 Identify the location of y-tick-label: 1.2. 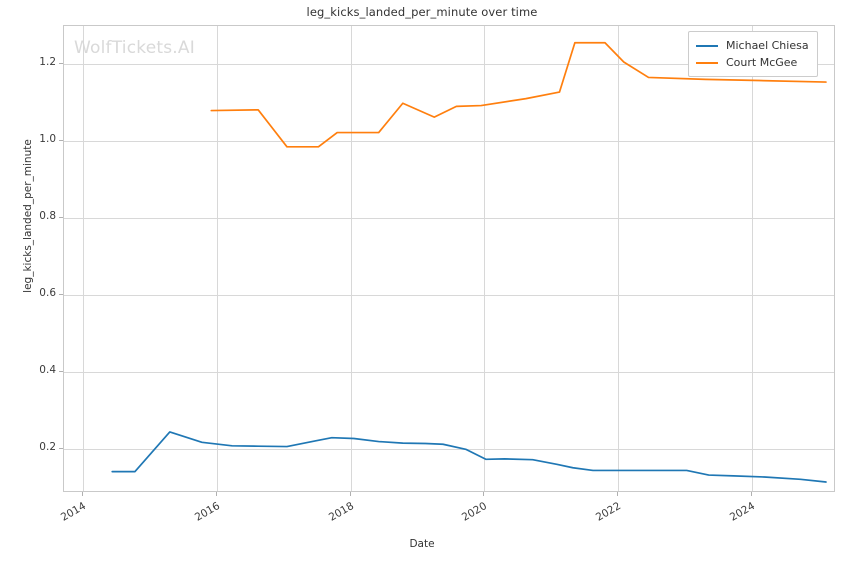
(47, 61).